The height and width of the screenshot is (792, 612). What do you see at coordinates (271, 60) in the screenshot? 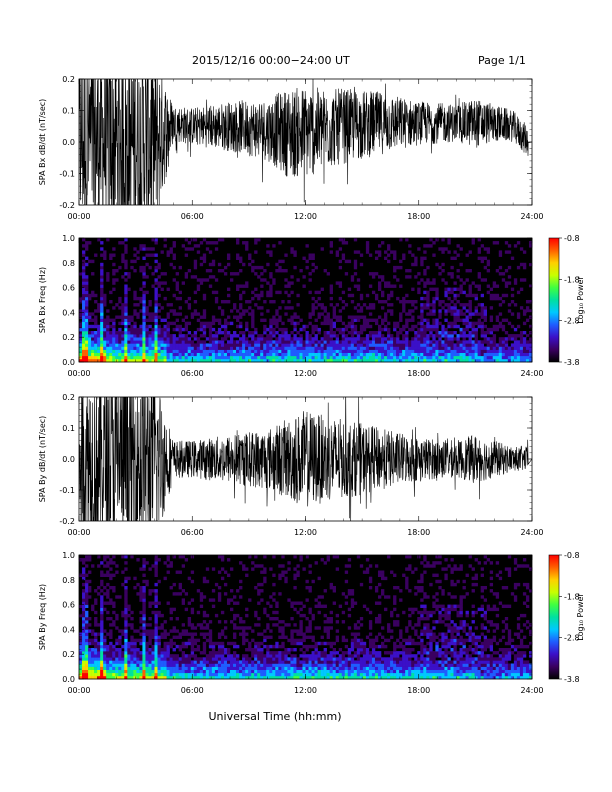
I see `figure-title: 2015/12/16 00:00−24:00 UT` at bounding box center [271, 60].